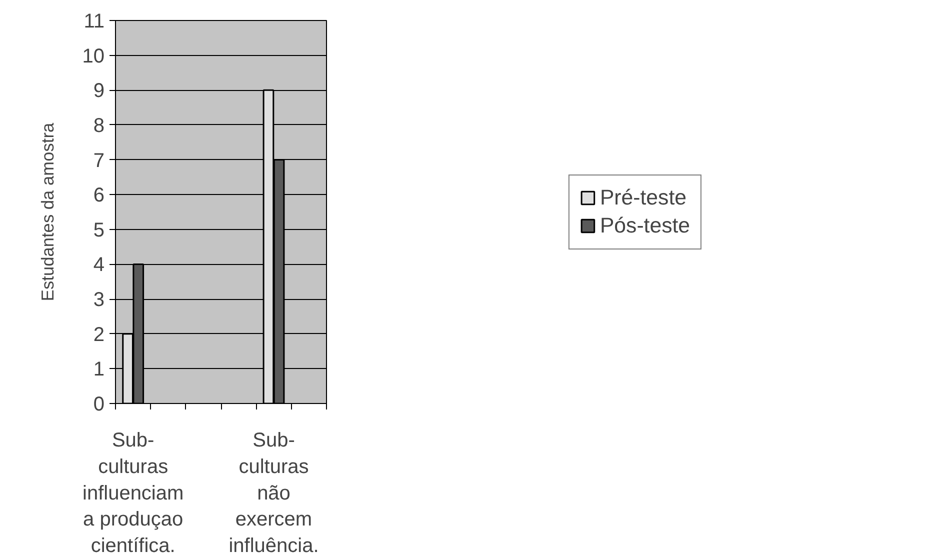 Image resolution: width=943 pixels, height=560 pixels. I want to click on y-tick-label: 8, so click(98, 125).